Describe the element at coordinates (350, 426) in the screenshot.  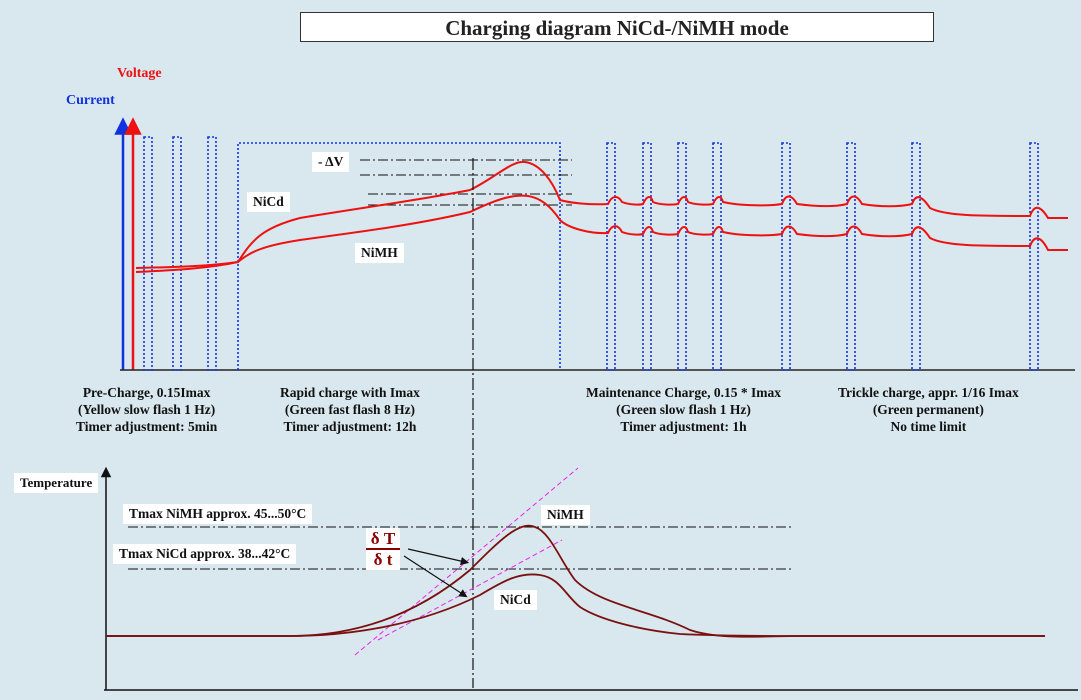
I see `phase-text-line: Timer adjustment: 12h` at that location.